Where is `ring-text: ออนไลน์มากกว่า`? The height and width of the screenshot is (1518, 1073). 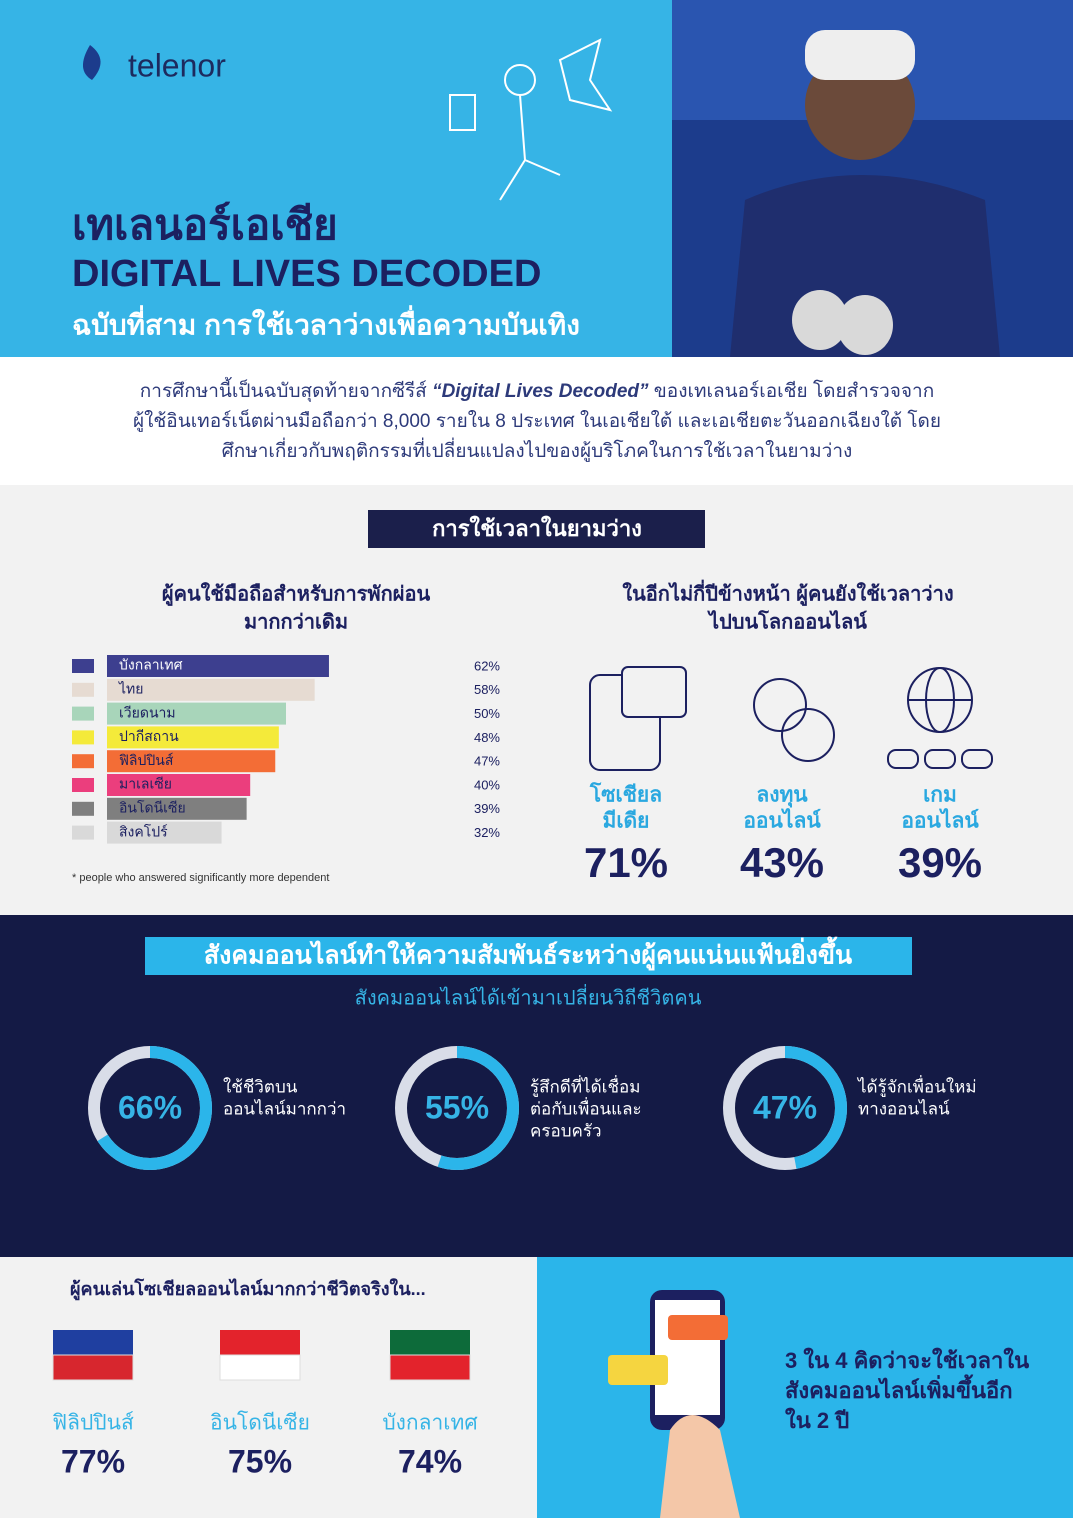 ring-text: ออนไลน์มากกว่า is located at coordinates (284, 1108).